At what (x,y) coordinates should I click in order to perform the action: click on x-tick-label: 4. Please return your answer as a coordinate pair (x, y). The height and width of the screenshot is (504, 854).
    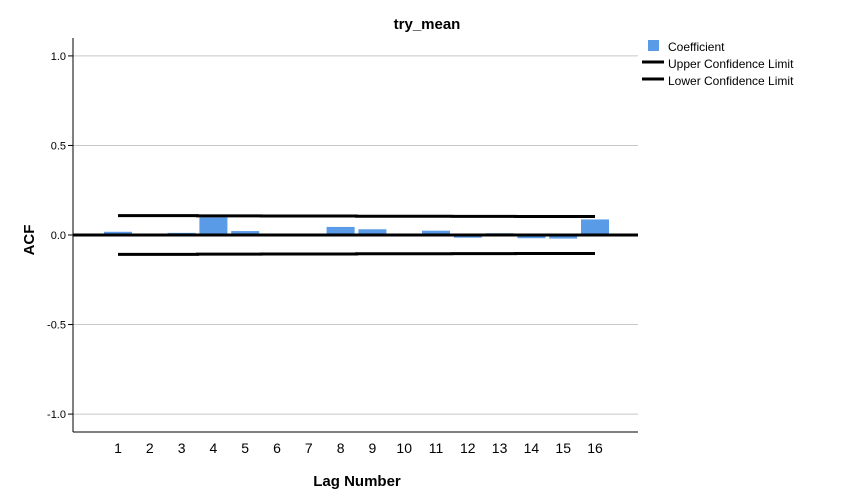
    Looking at the image, I should click on (214, 448).